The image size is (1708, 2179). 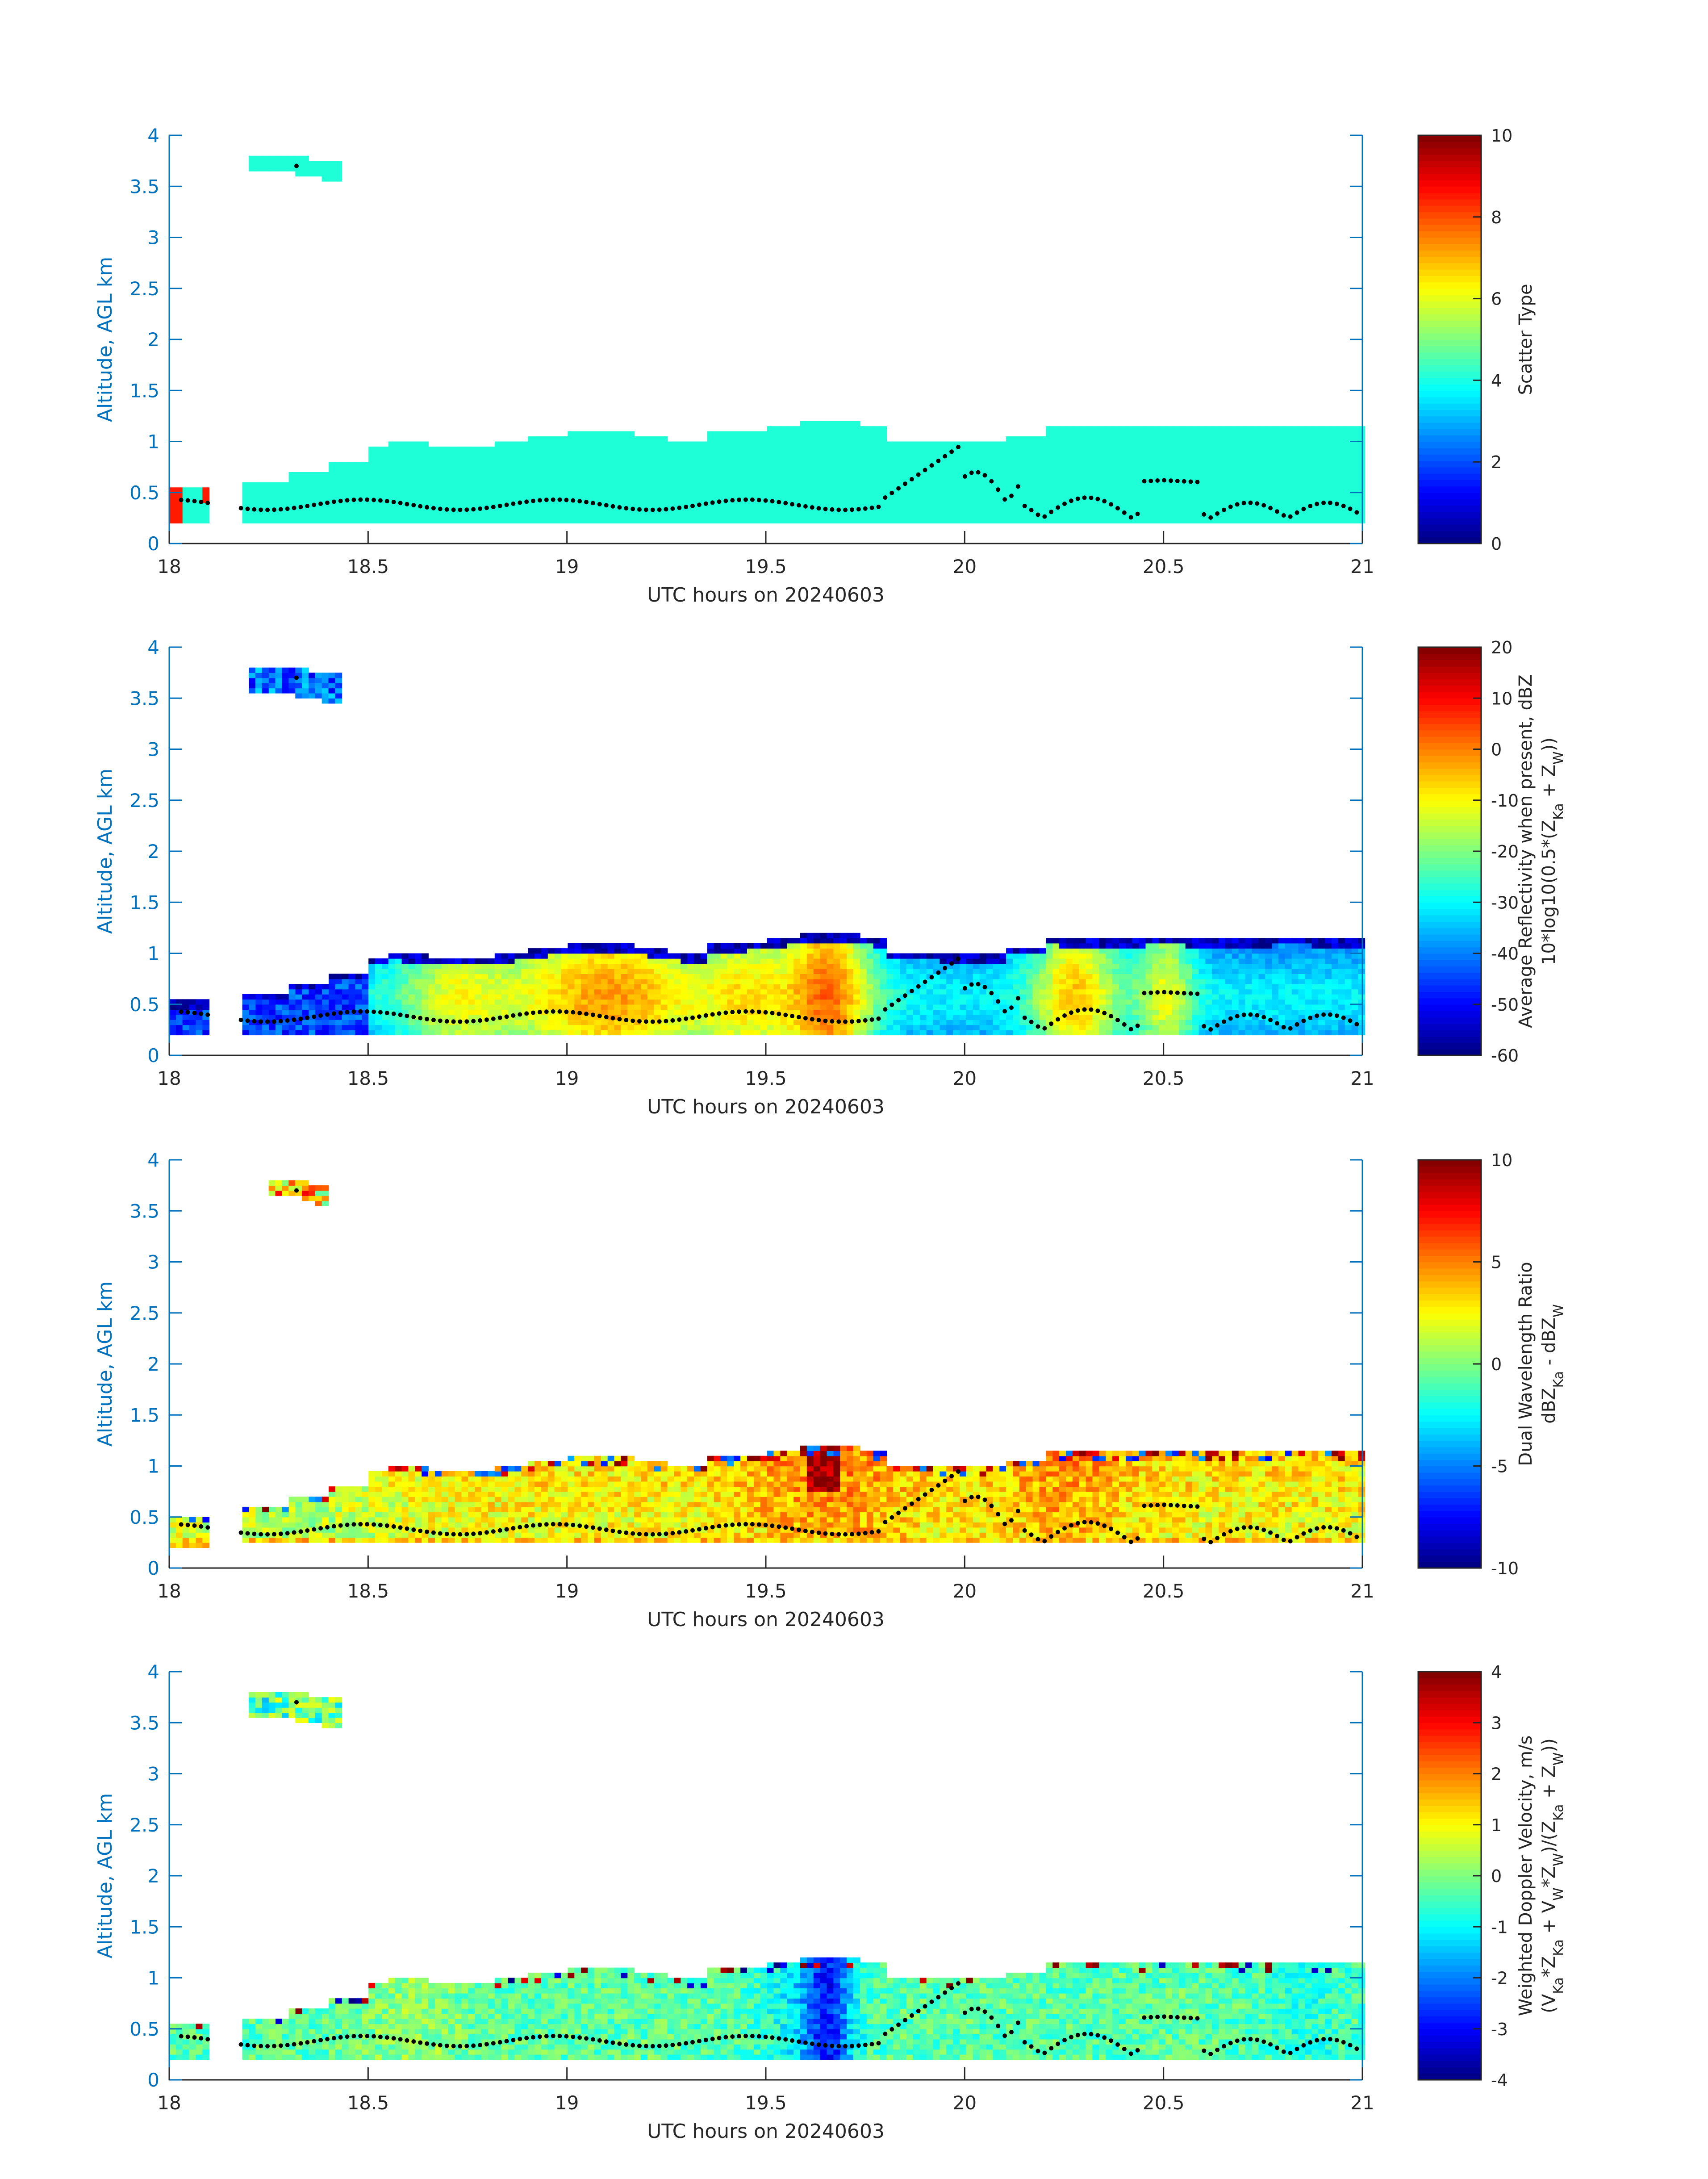 What do you see at coordinates (1496, 218) in the screenshot?
I see `colorbar-tick-label: 8` at bounding box center [1496, 218].